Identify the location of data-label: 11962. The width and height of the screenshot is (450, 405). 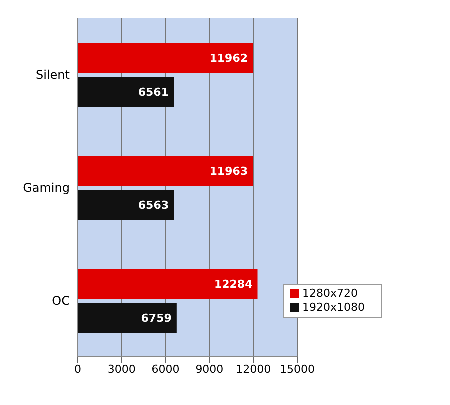
(229, 58).